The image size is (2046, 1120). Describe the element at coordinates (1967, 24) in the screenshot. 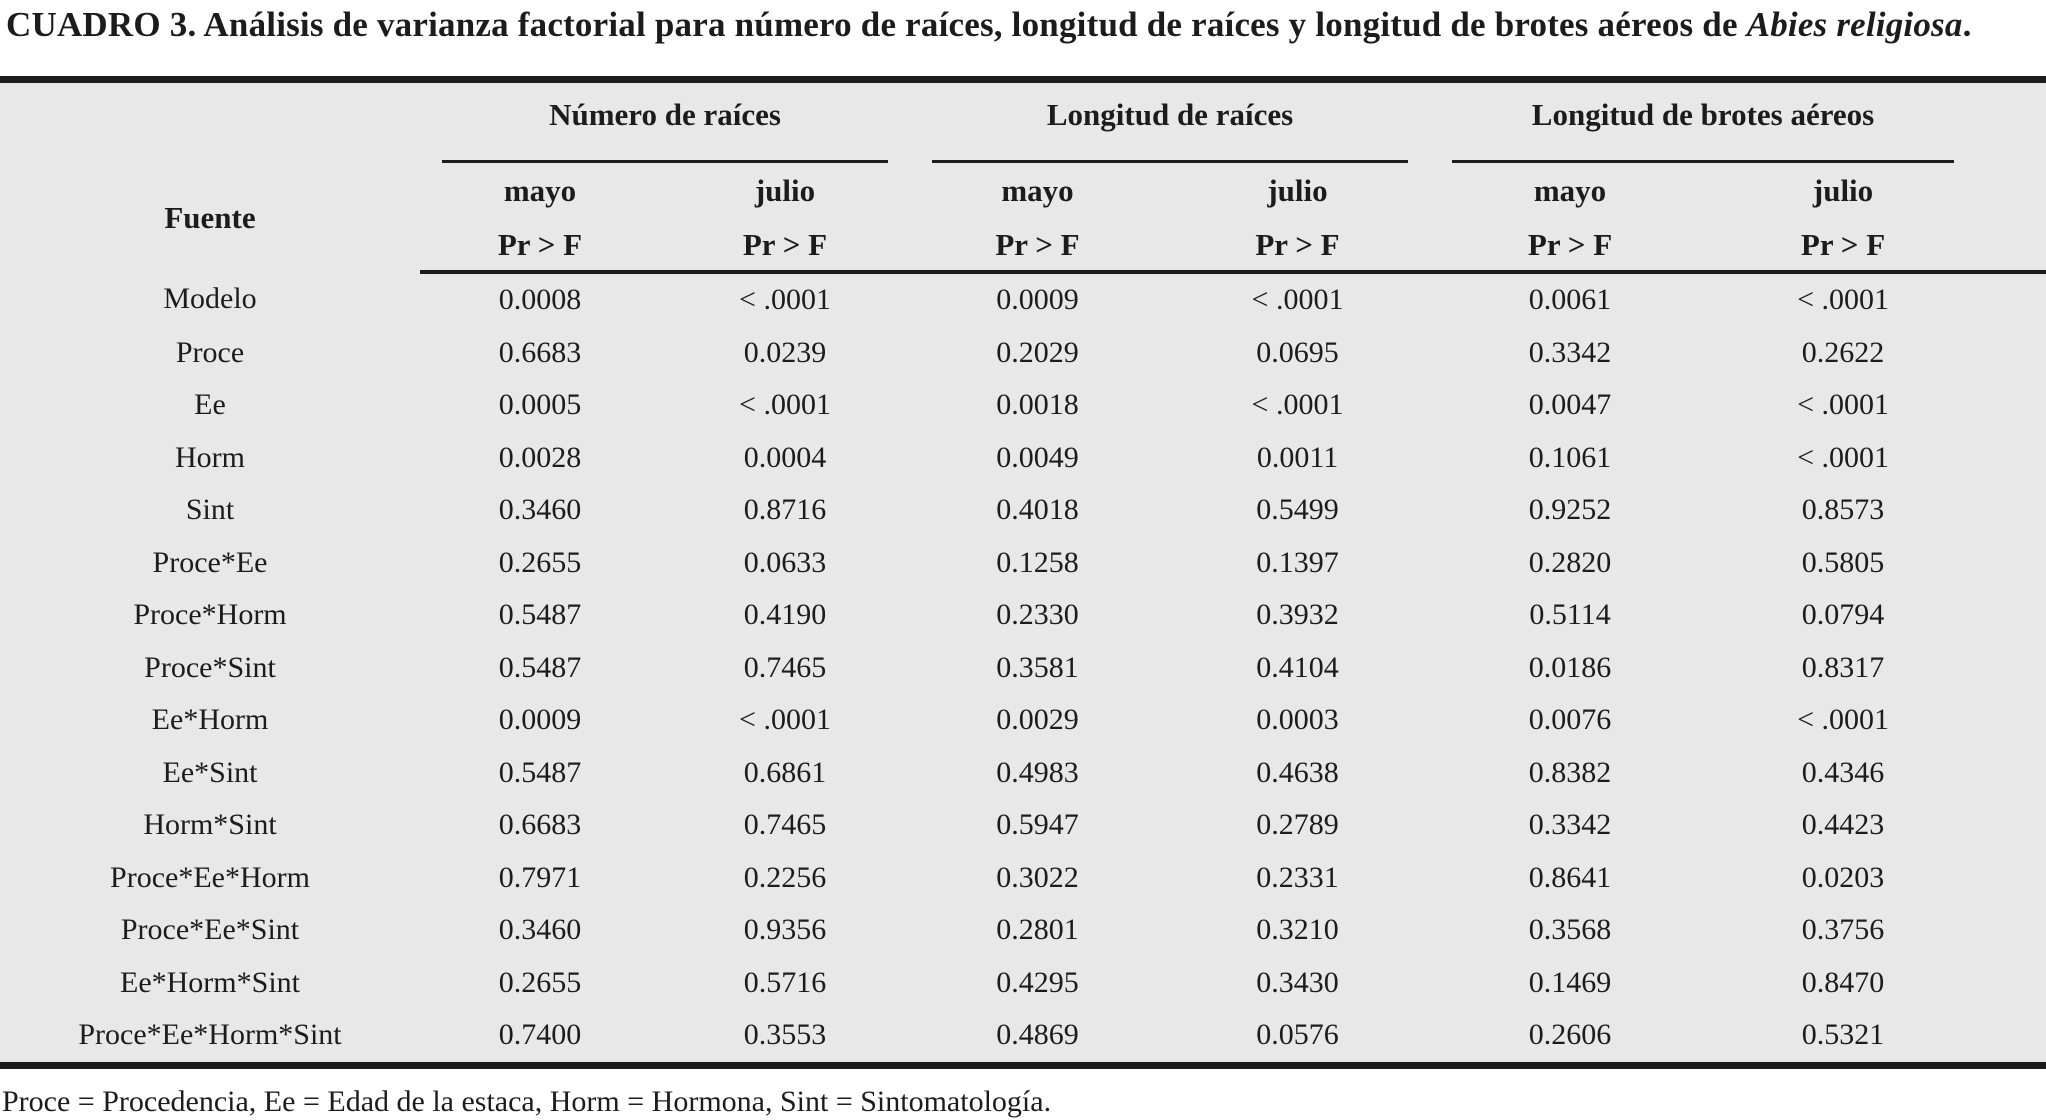

I see `table-title-period: .` at that location.